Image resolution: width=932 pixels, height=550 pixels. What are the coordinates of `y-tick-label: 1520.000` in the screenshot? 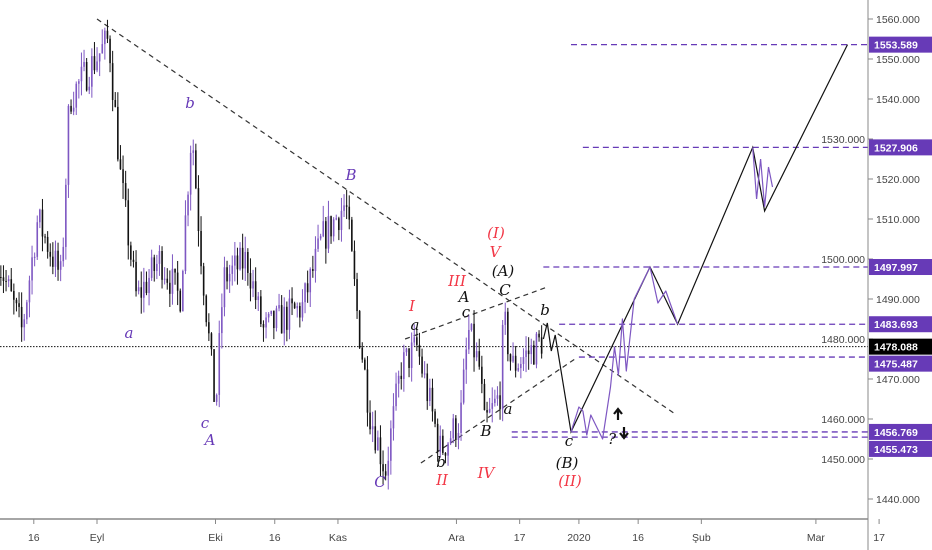 It's located at (898, 180).